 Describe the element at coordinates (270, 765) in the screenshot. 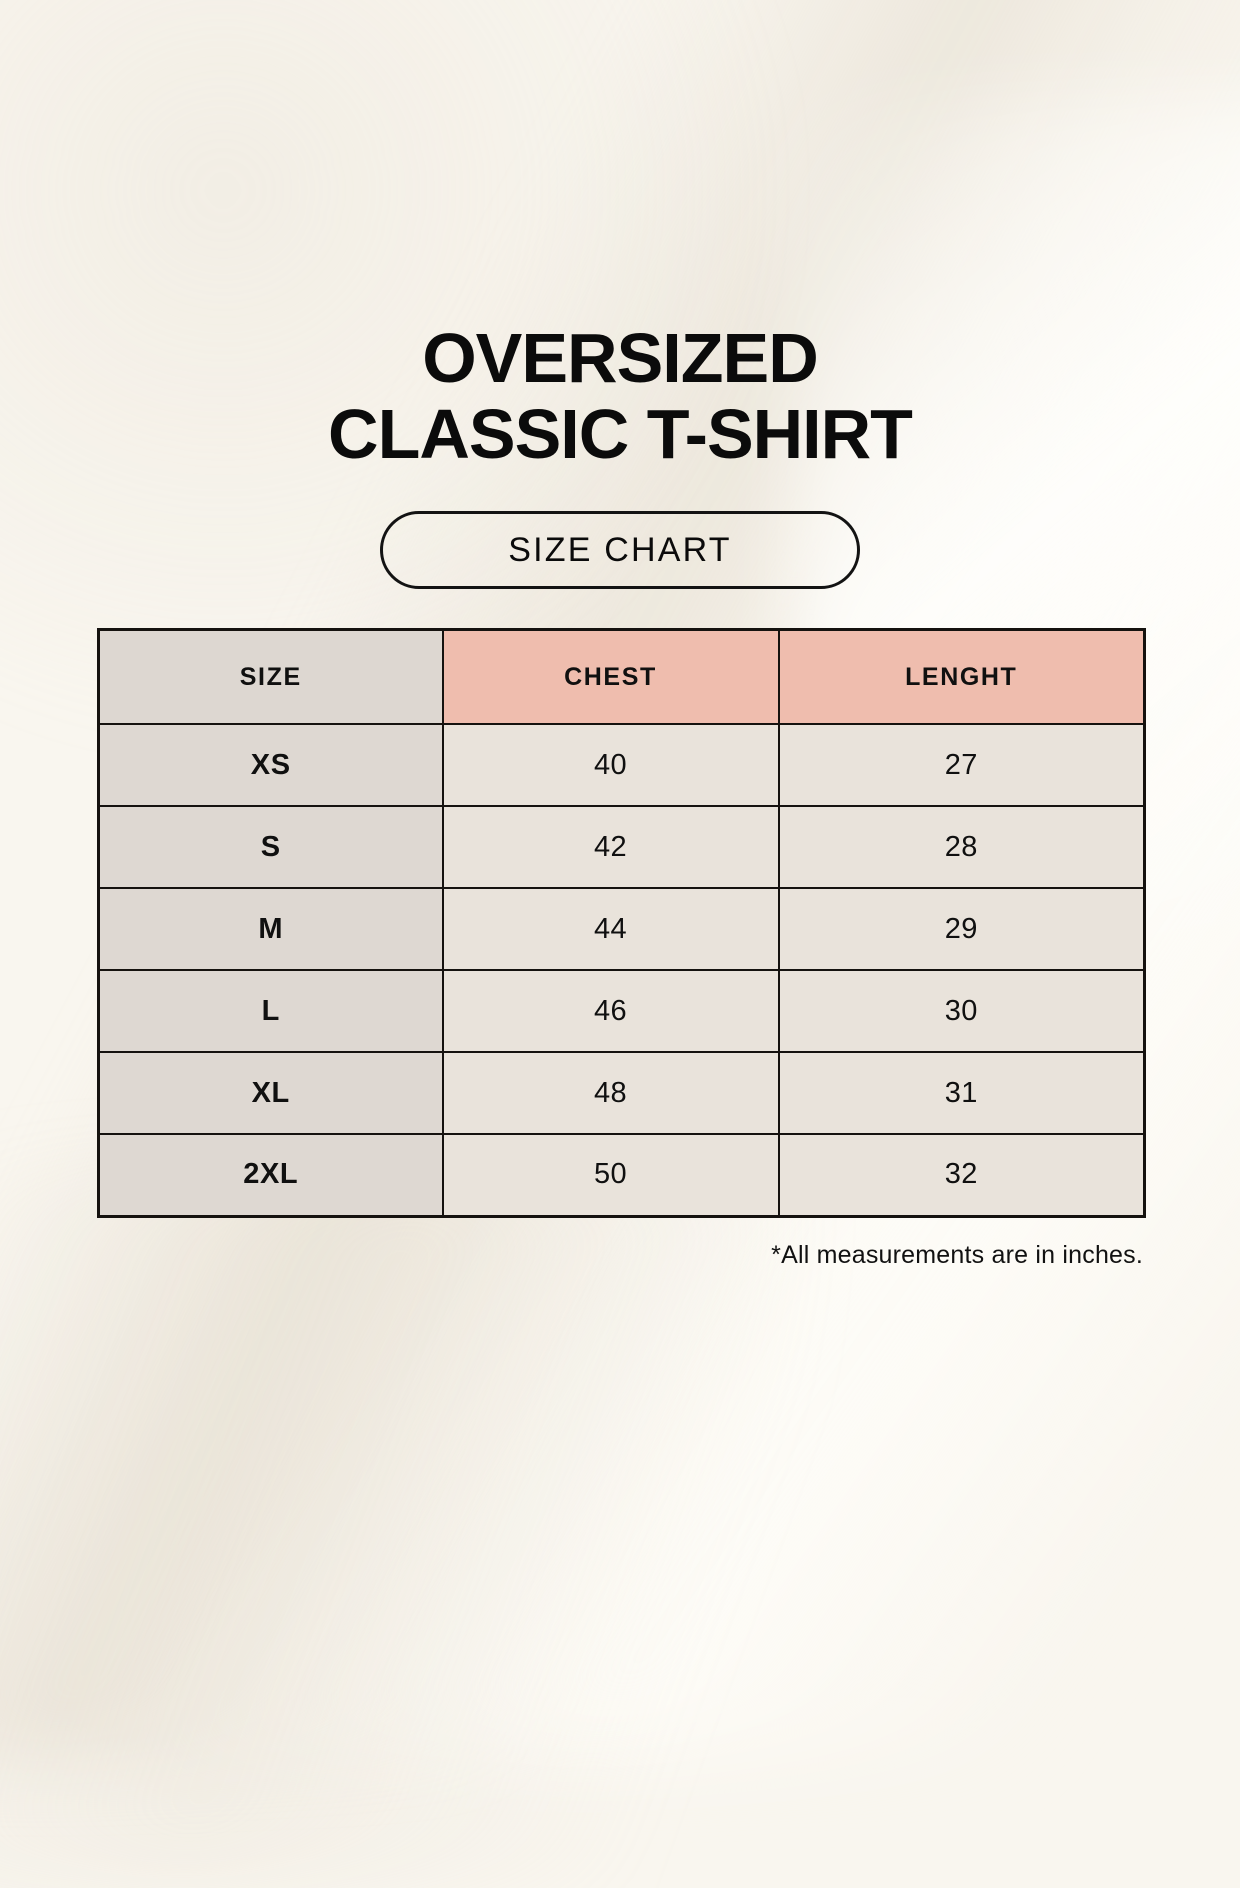

I see `cell-size: XS` at that location.